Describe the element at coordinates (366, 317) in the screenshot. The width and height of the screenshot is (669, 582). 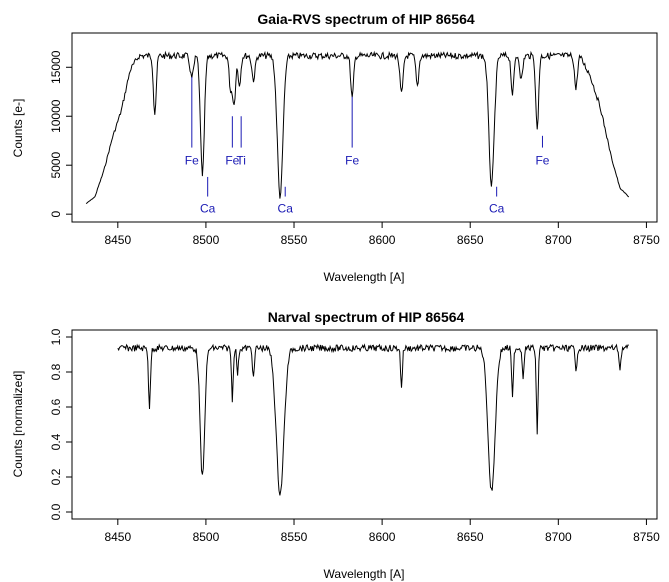
I see `chart-title: Narval spectrum of HIP 86564` at that location.